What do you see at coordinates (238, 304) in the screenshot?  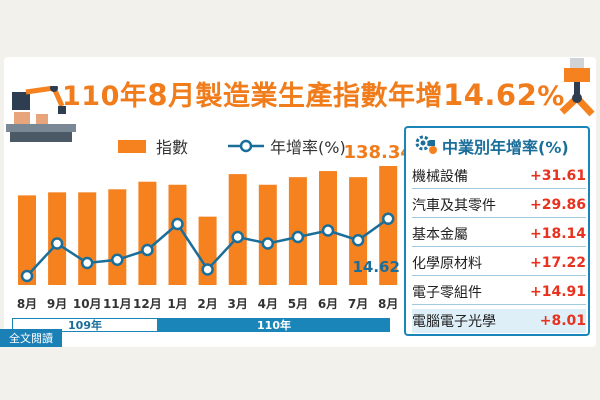 I see `month-tick-label: 3月` at bounding box center [238, 304].